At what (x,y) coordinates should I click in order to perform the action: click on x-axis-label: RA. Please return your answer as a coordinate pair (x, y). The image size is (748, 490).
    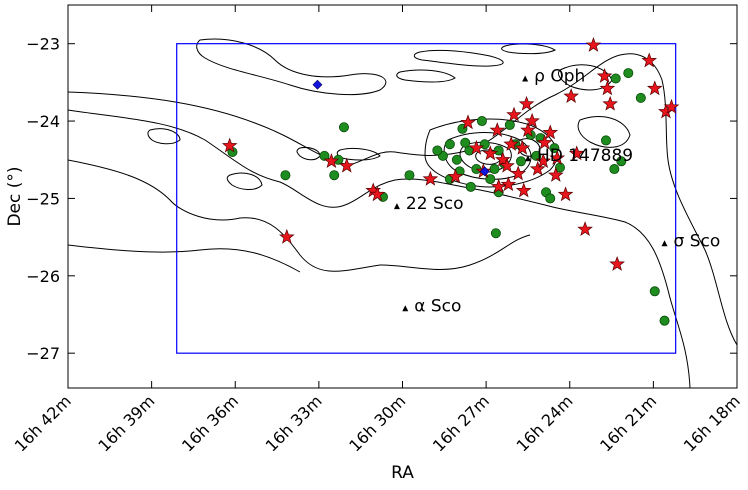
    Looking at the image, I should click on (402, 473).